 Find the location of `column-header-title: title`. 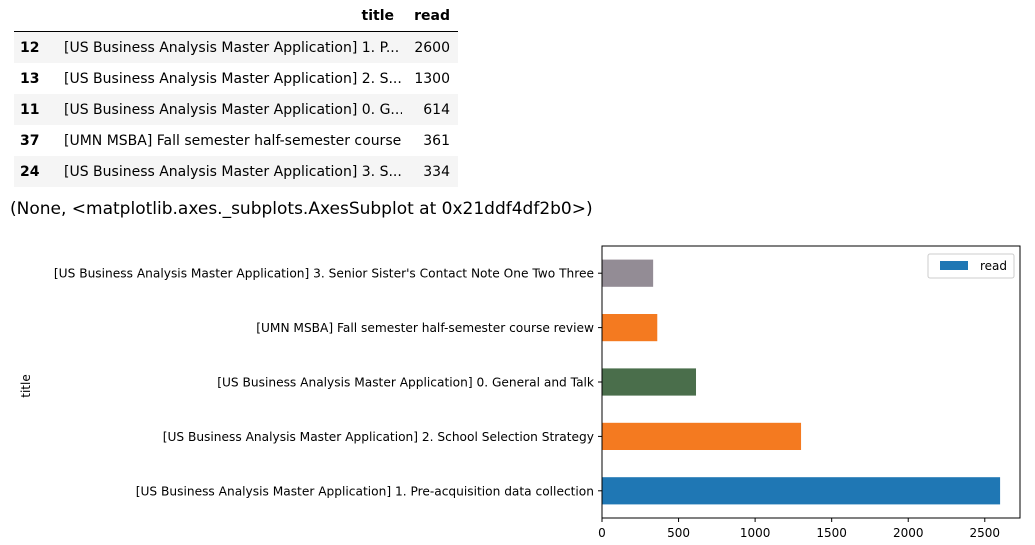

column-header-title: title is located at coordinates (229, 16).